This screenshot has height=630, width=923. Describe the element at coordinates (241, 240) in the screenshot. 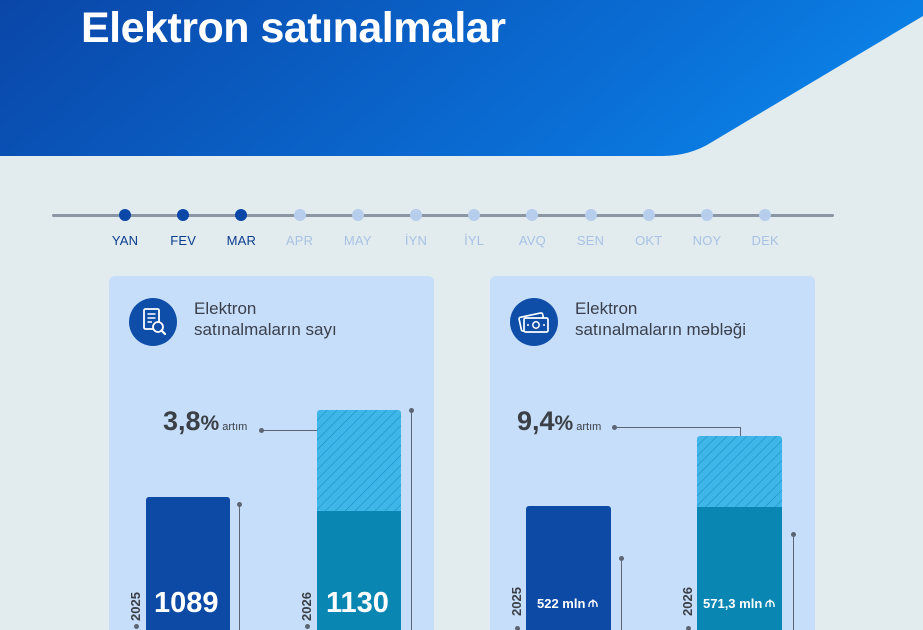

I see `timeline-month-label: MAR` at that location.